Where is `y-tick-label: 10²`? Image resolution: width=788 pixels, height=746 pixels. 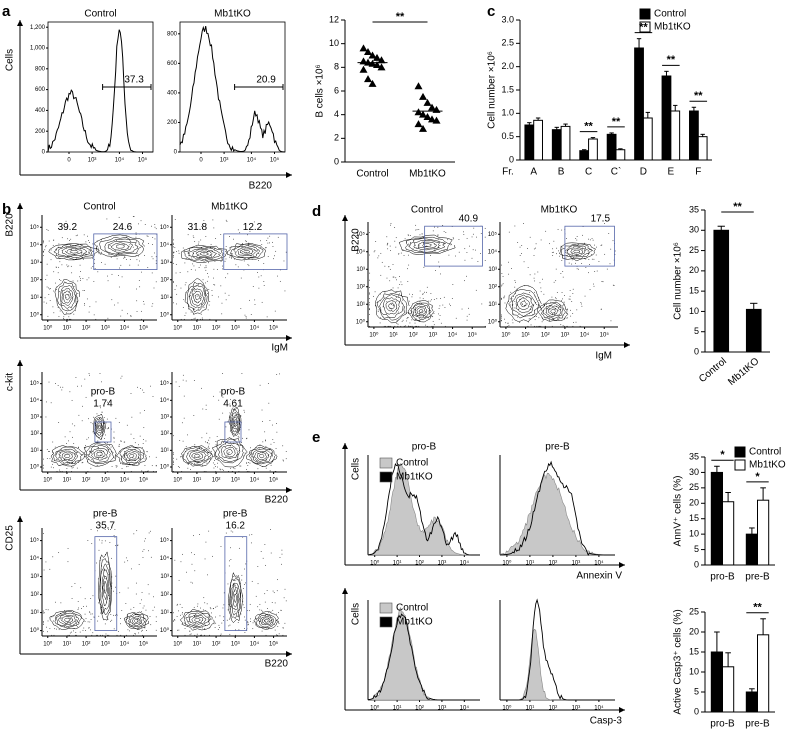
y-tick-label: 10² is located at coordinates (164, 434).